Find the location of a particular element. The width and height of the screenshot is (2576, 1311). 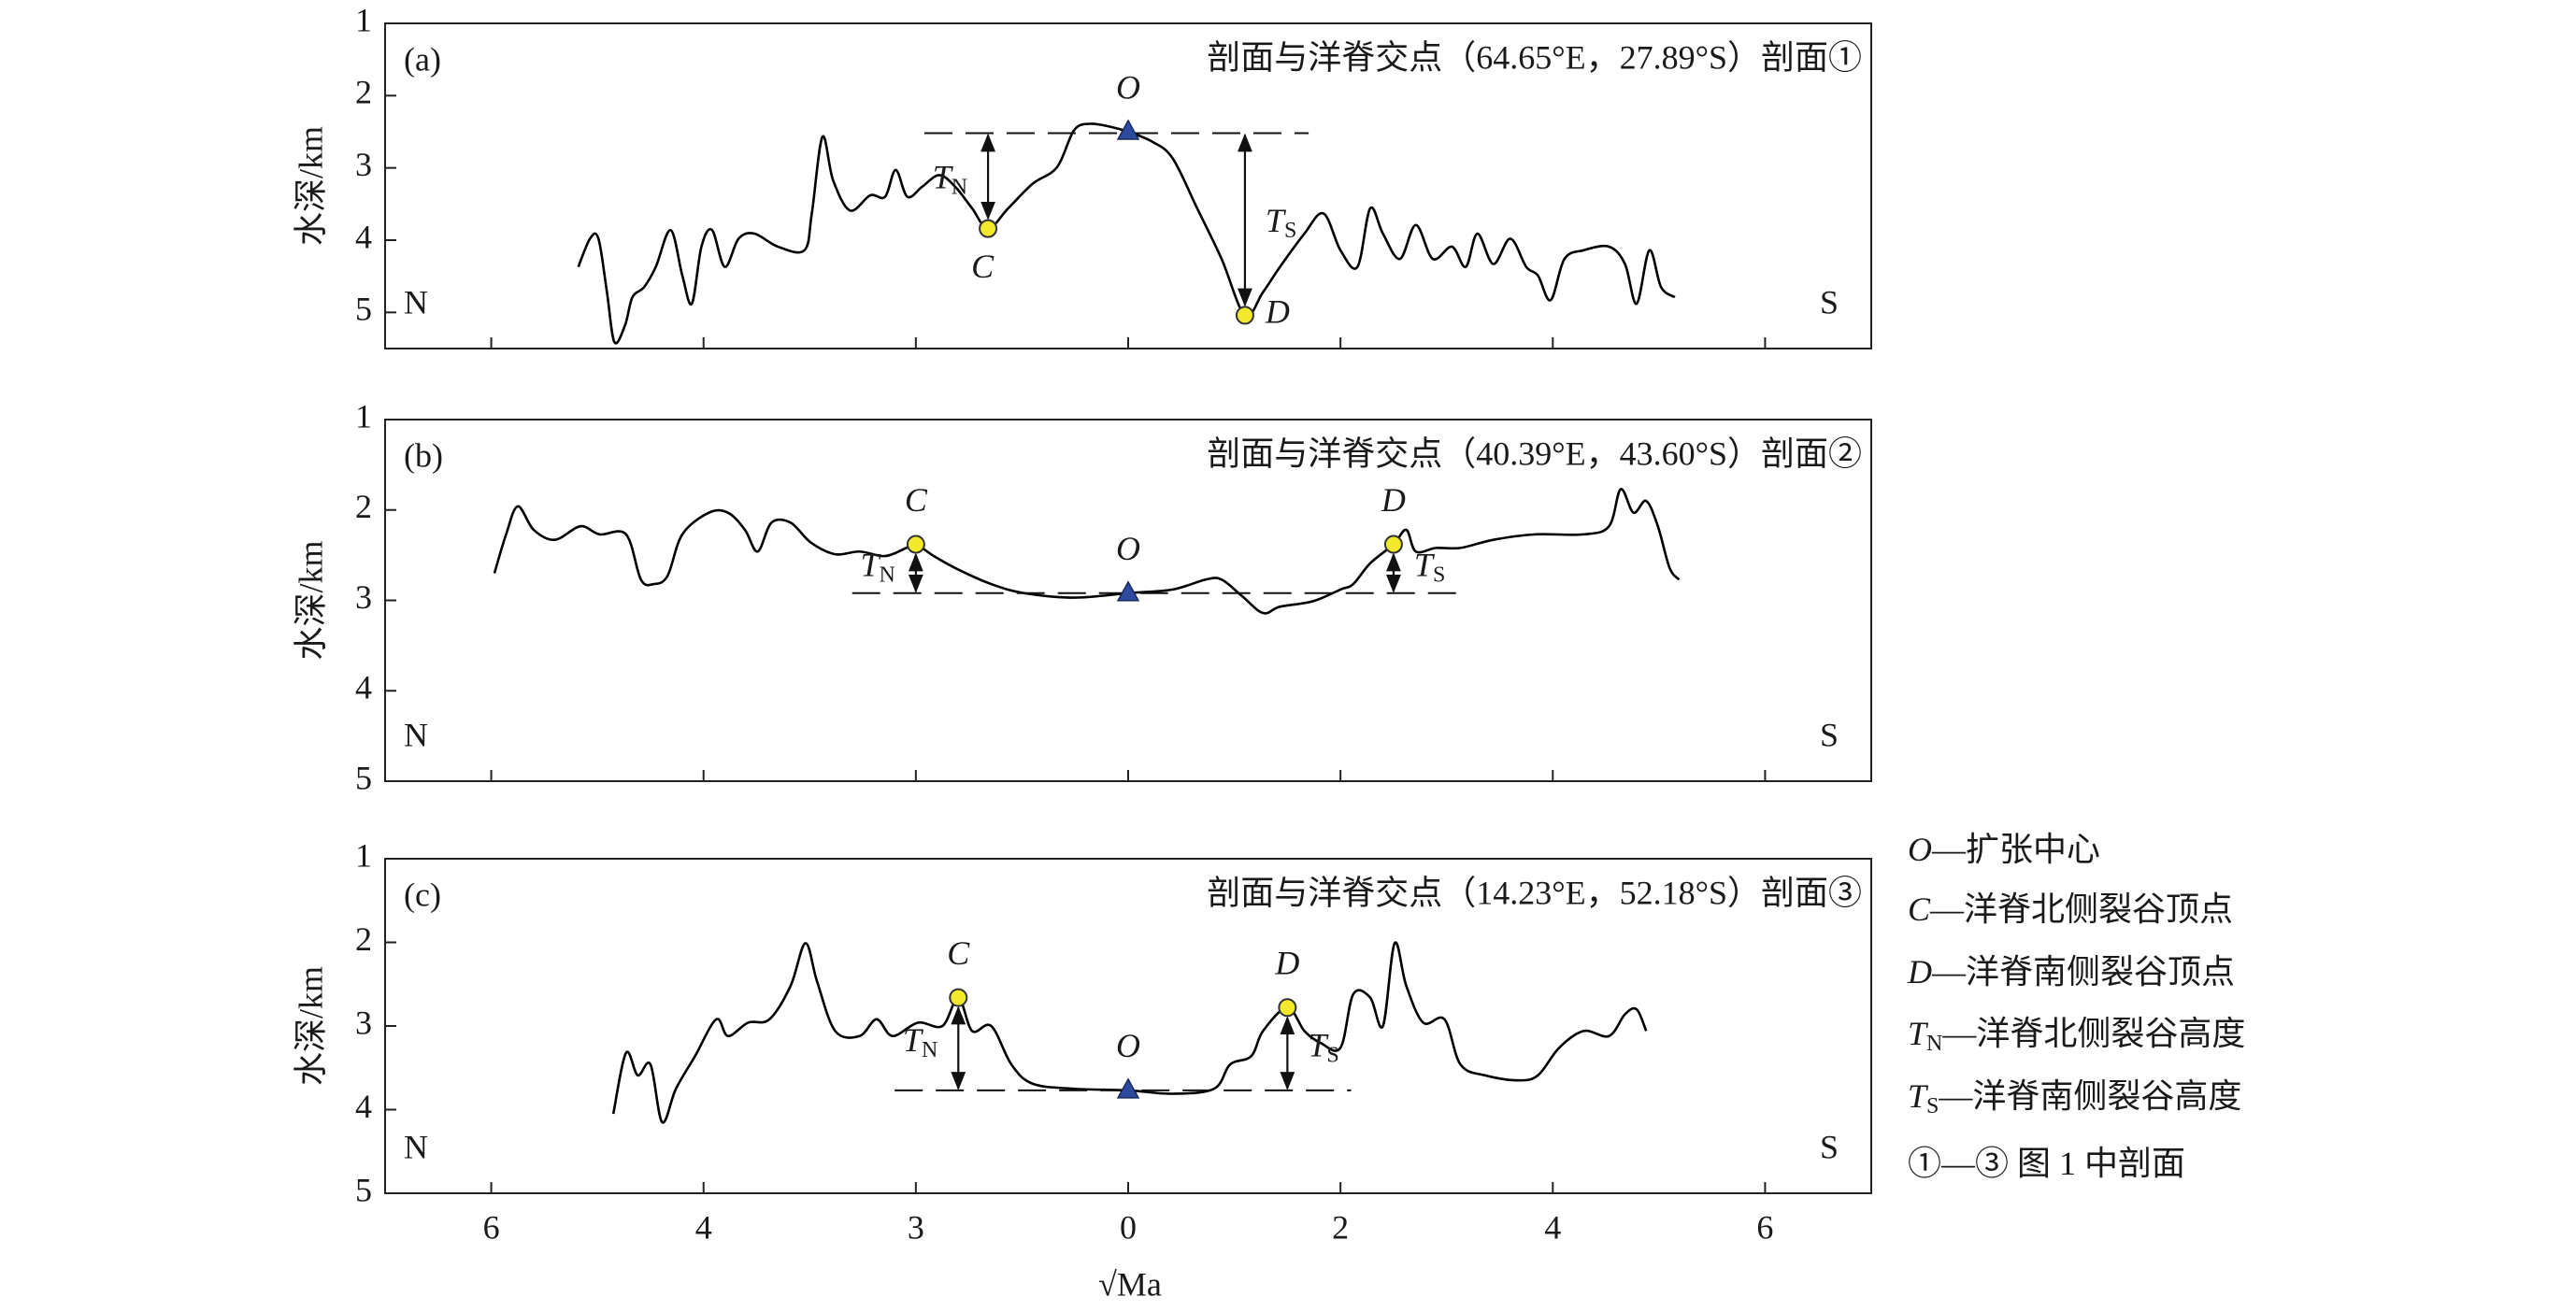

x-tick-label: 0 is located at coordinates (1128, 1227).